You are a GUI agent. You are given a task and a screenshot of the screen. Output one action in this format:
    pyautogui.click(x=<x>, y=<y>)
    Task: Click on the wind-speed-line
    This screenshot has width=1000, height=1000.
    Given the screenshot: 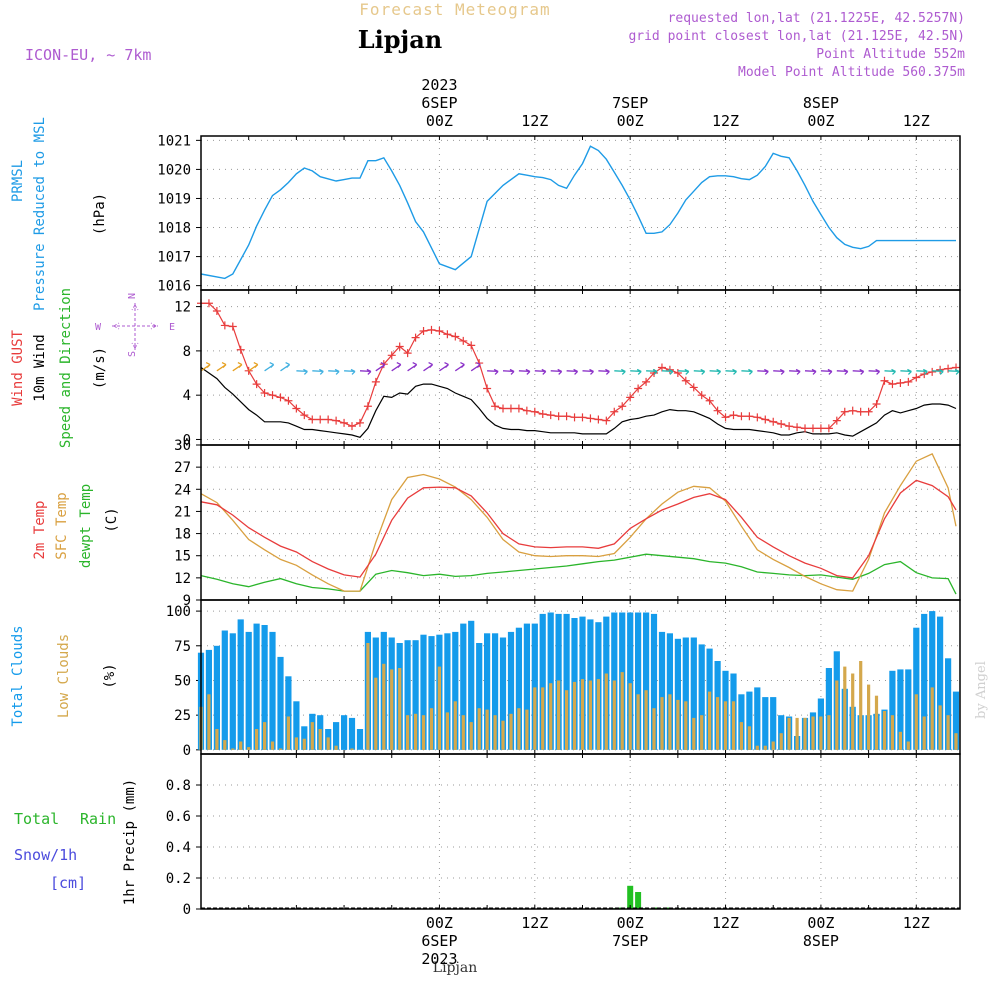 What is the action you would take?
    pyautogui.click(x=578, y=402)
    